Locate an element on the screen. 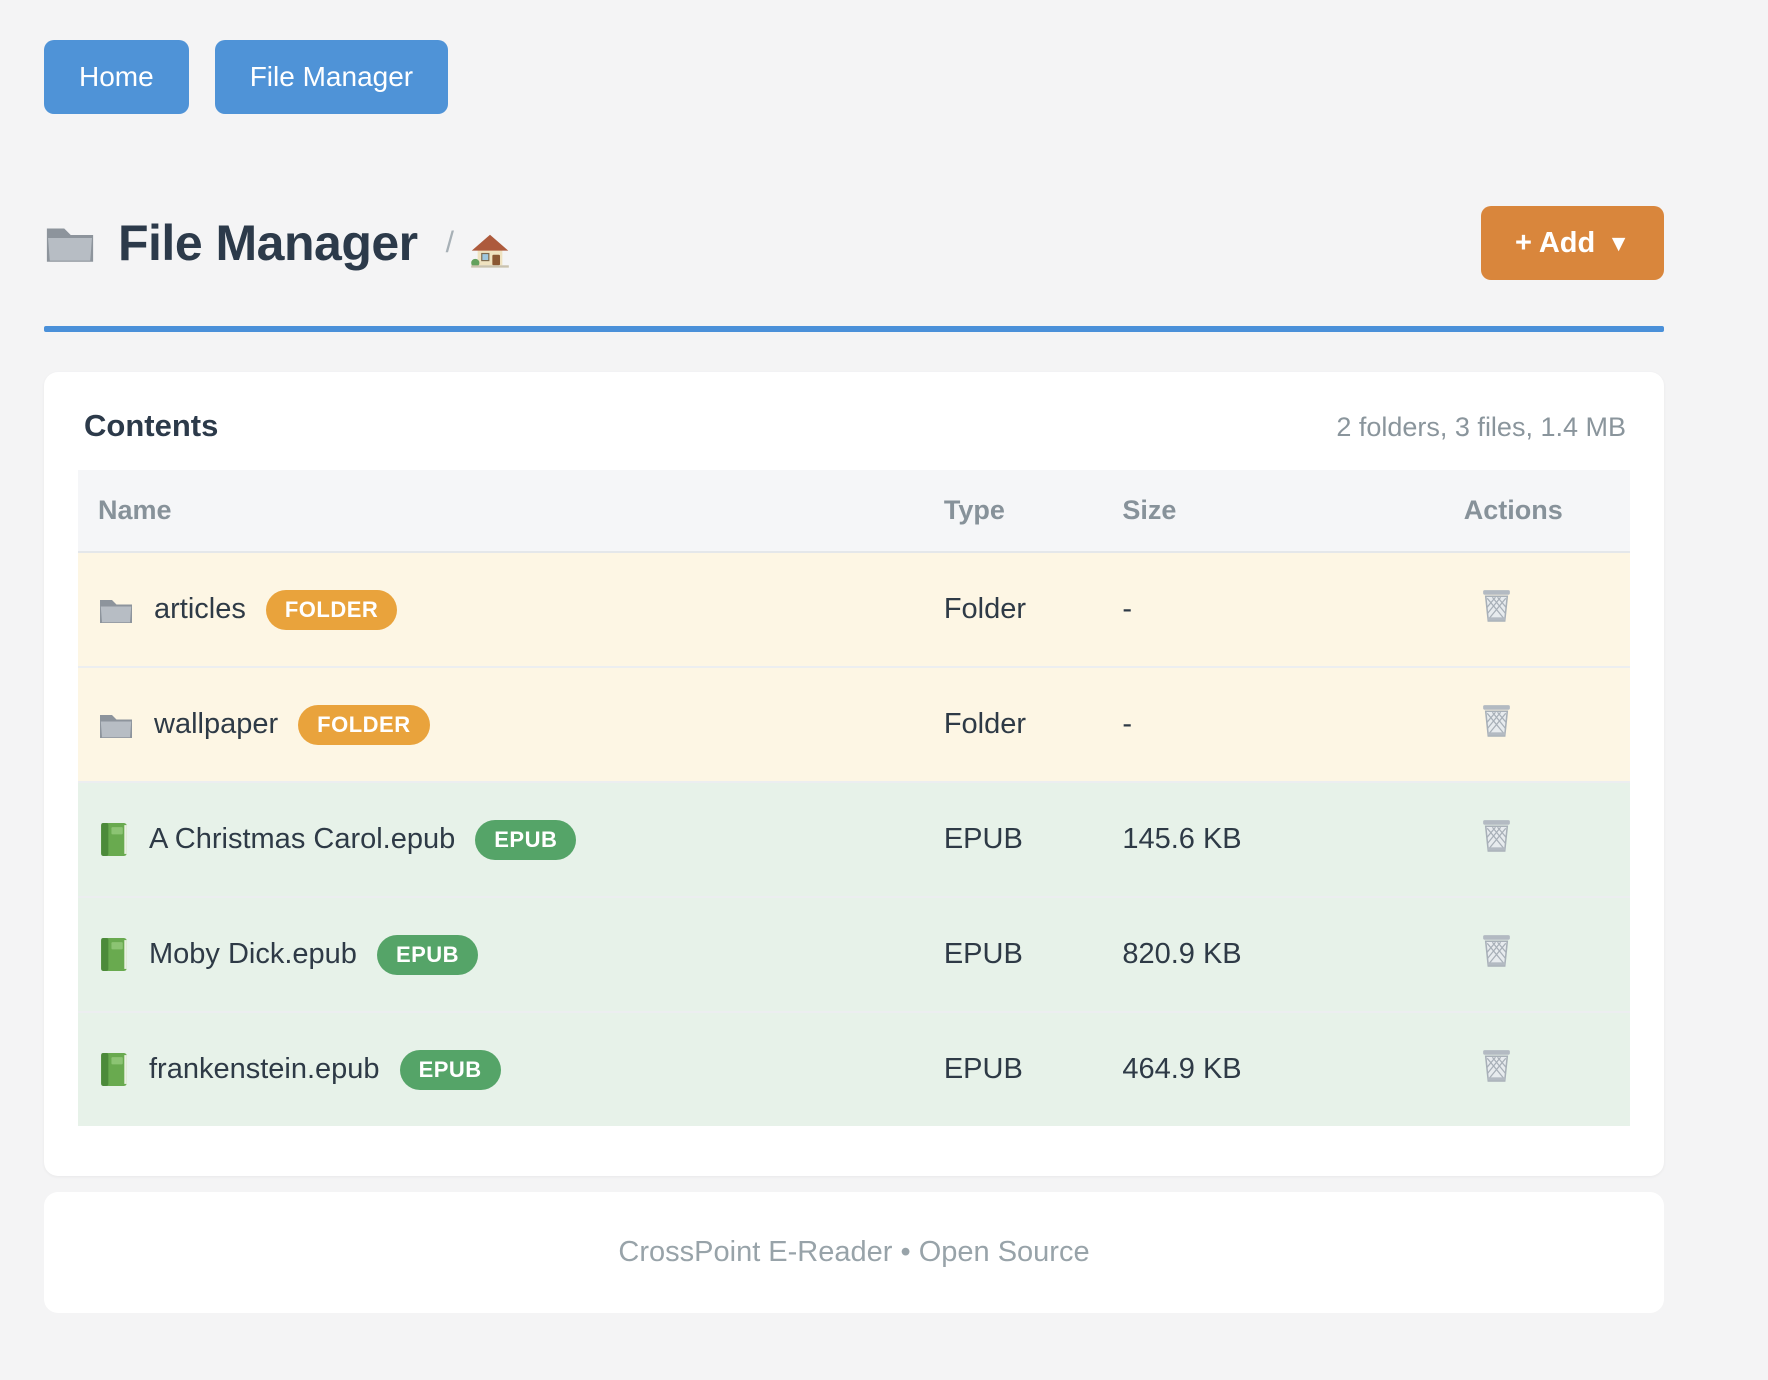  table-row: frankenstein.epub EPUB EPUB 464.9 KB is located at coordinates (854, 1068).